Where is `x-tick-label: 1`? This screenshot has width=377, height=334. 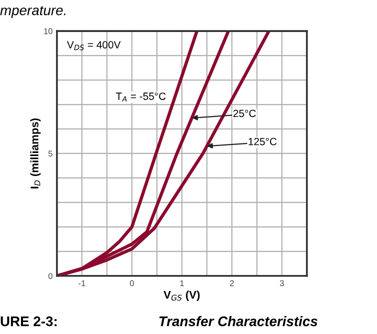 x-tick-label: 1 is located at coordinates (182, 283).